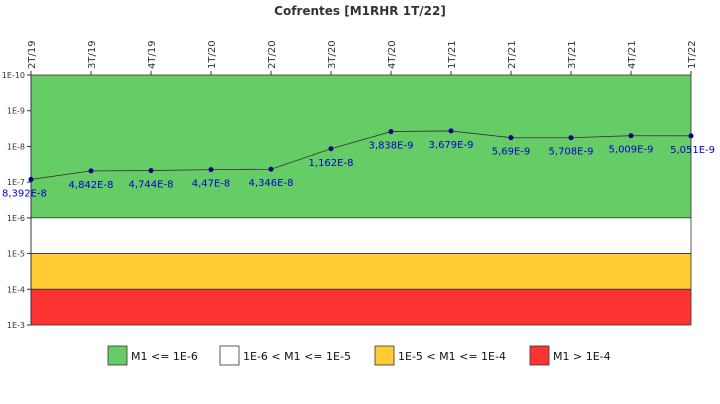  I want to click on data-label: 4,842E-8, so click(91, 185).